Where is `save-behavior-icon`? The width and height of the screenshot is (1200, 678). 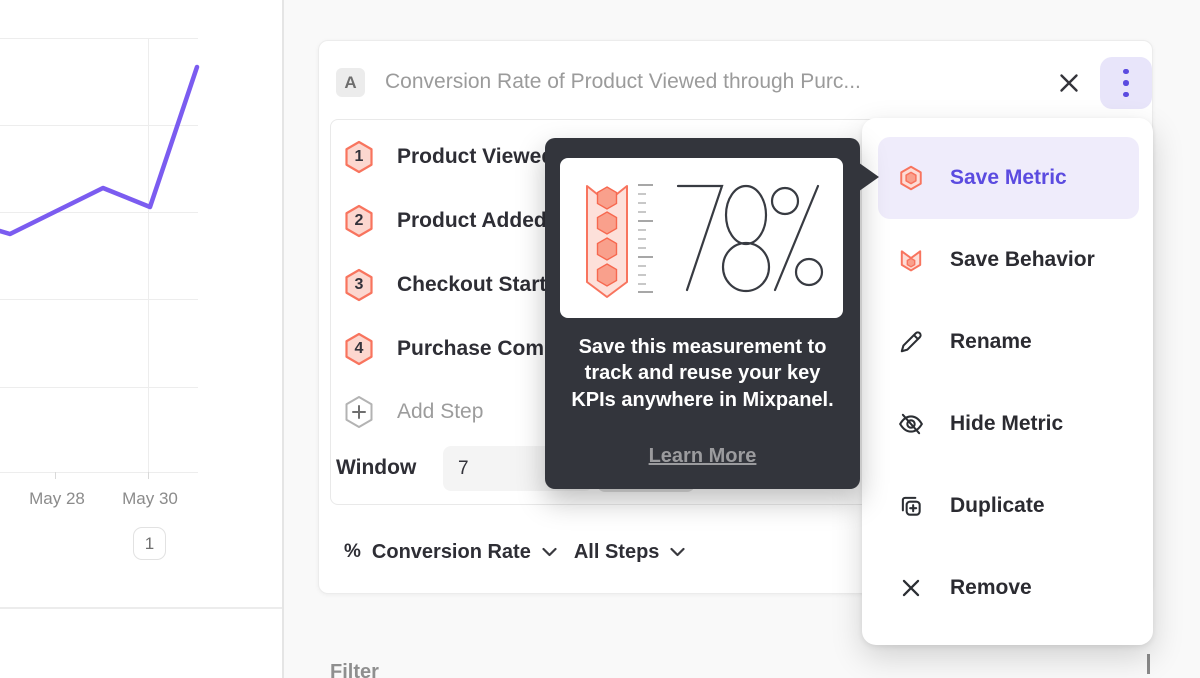
save-behavior-icon is located at coordinates (911, 260).